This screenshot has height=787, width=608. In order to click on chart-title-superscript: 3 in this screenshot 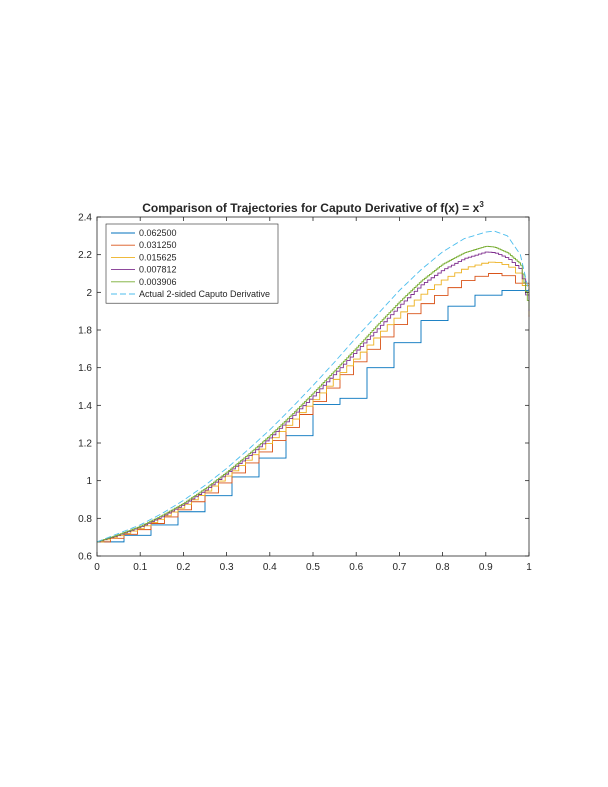, I will do `click(481, 204)`.